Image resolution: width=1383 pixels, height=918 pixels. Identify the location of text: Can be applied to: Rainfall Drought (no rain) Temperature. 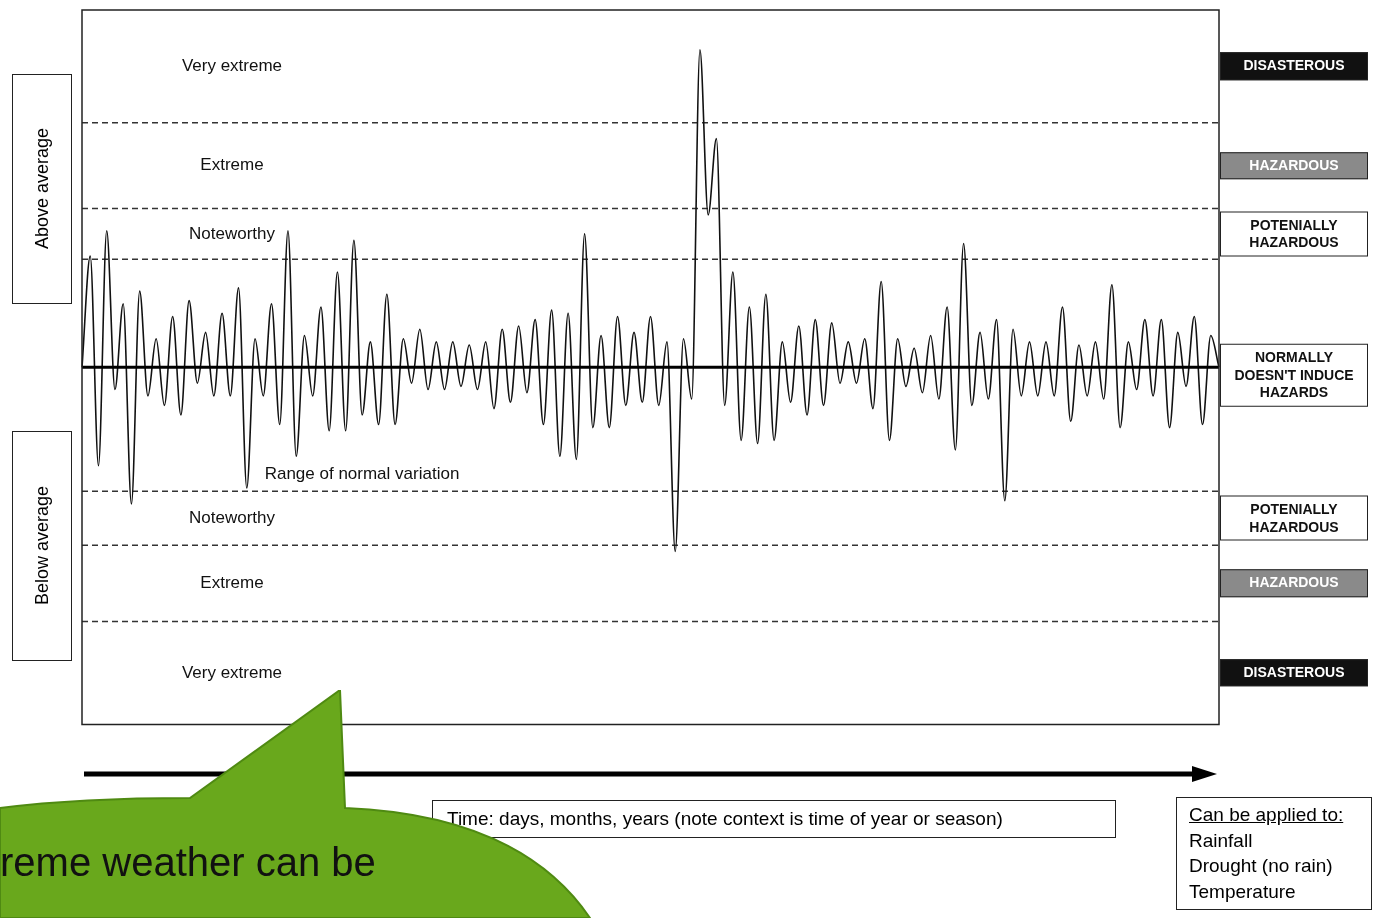
(1274, 853).